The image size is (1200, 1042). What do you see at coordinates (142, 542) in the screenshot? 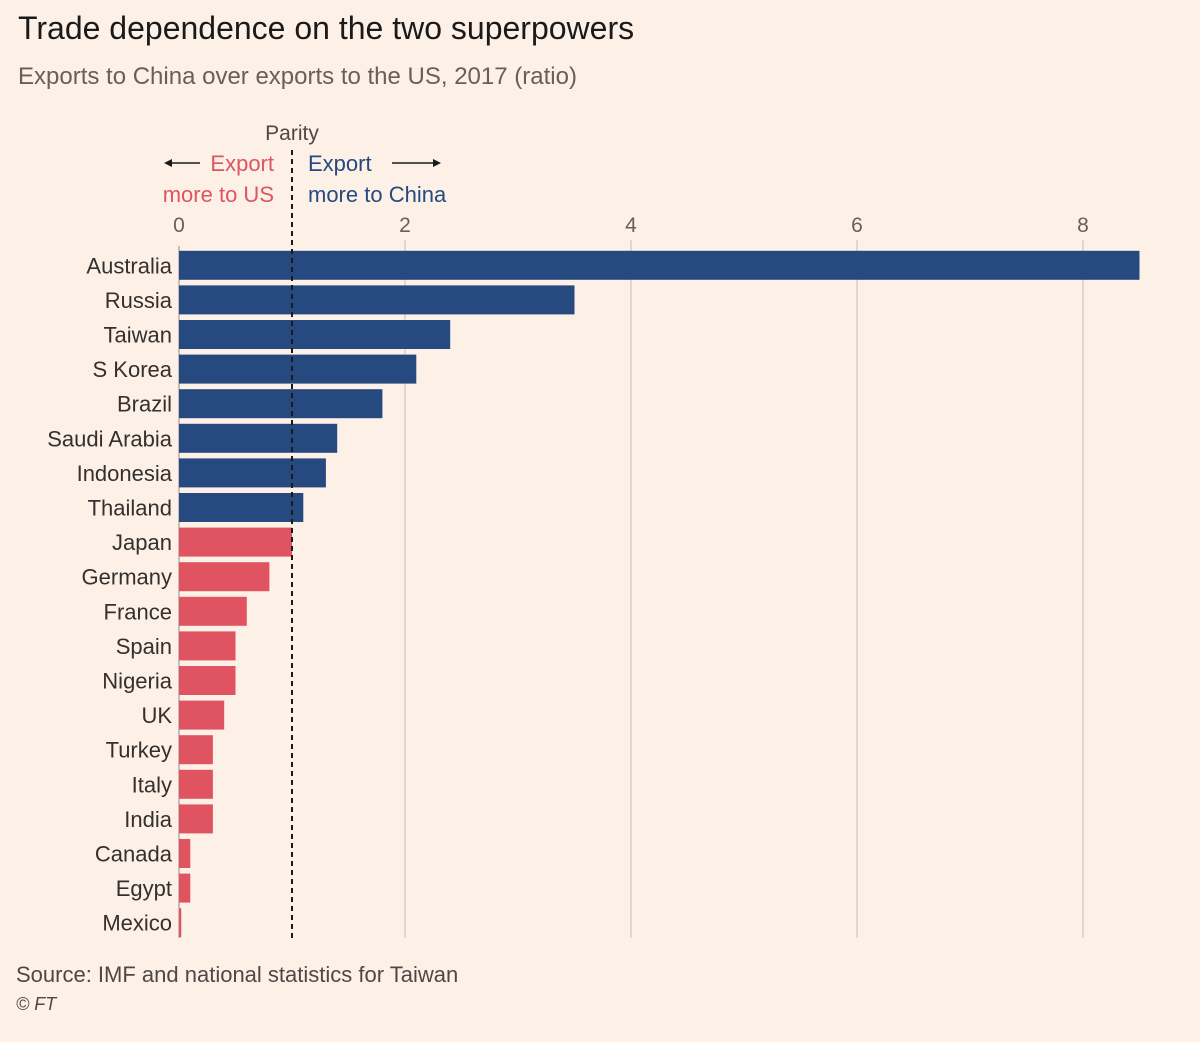
I see `category-label: Japan` at bounding box center [142, 542].